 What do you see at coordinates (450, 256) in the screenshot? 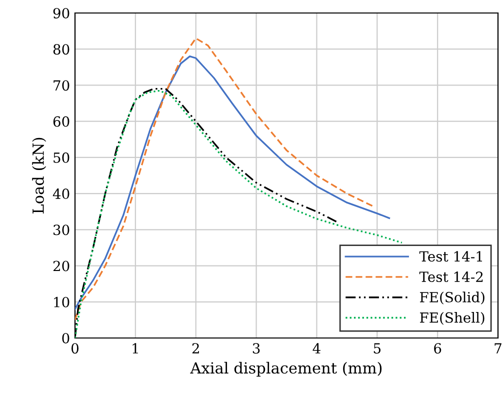
I see `legend-label: Test 14-1` at bounding box center [450, 256].